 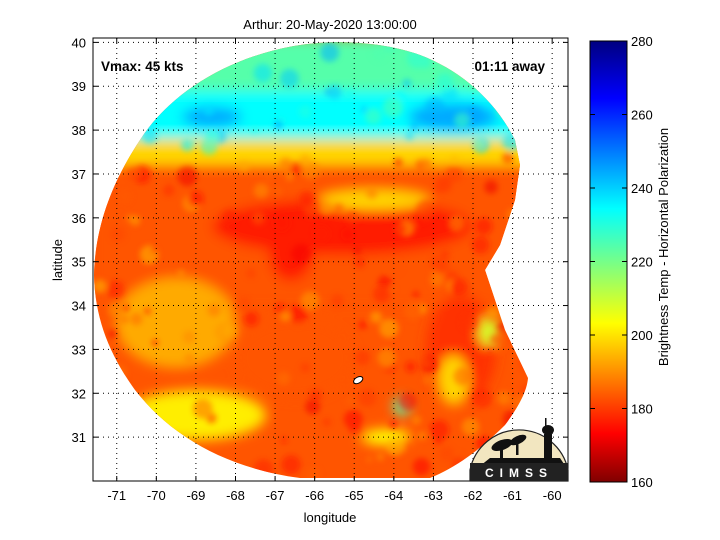 I want to click on colorbar-ticks: 160 180 200 220 240 260 280, so click(x=621, y=262).